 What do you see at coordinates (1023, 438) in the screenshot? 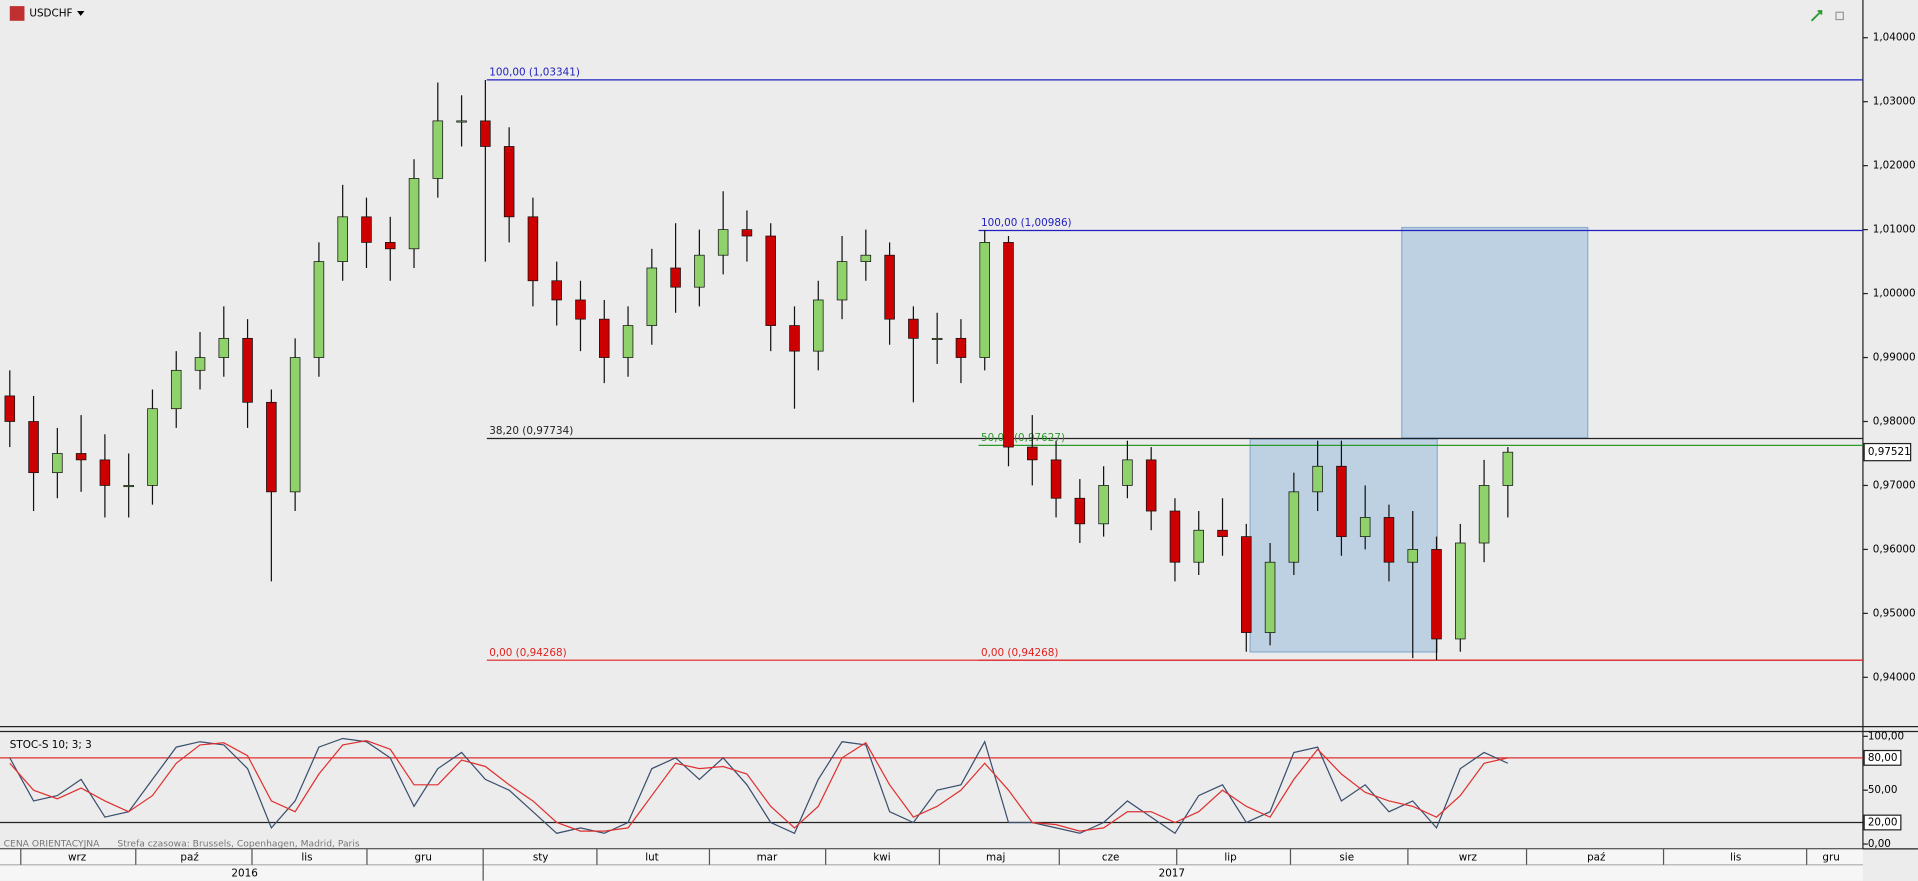
I see `fib-label: 50,00 (0,97627)` at bounding box center [1023, 438].